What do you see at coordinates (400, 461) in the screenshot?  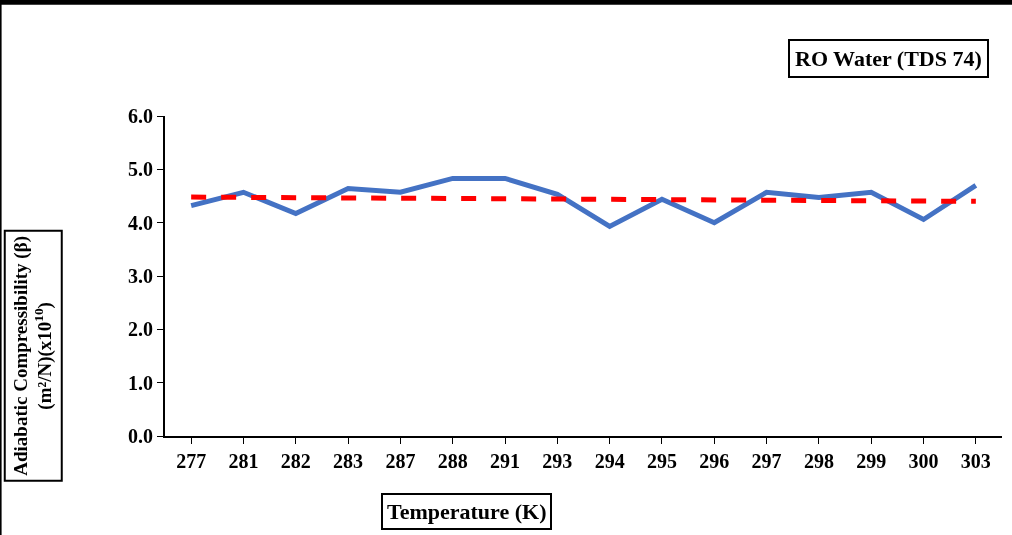 I see `x-tick-label: 287` at bounding box center [400, 461].